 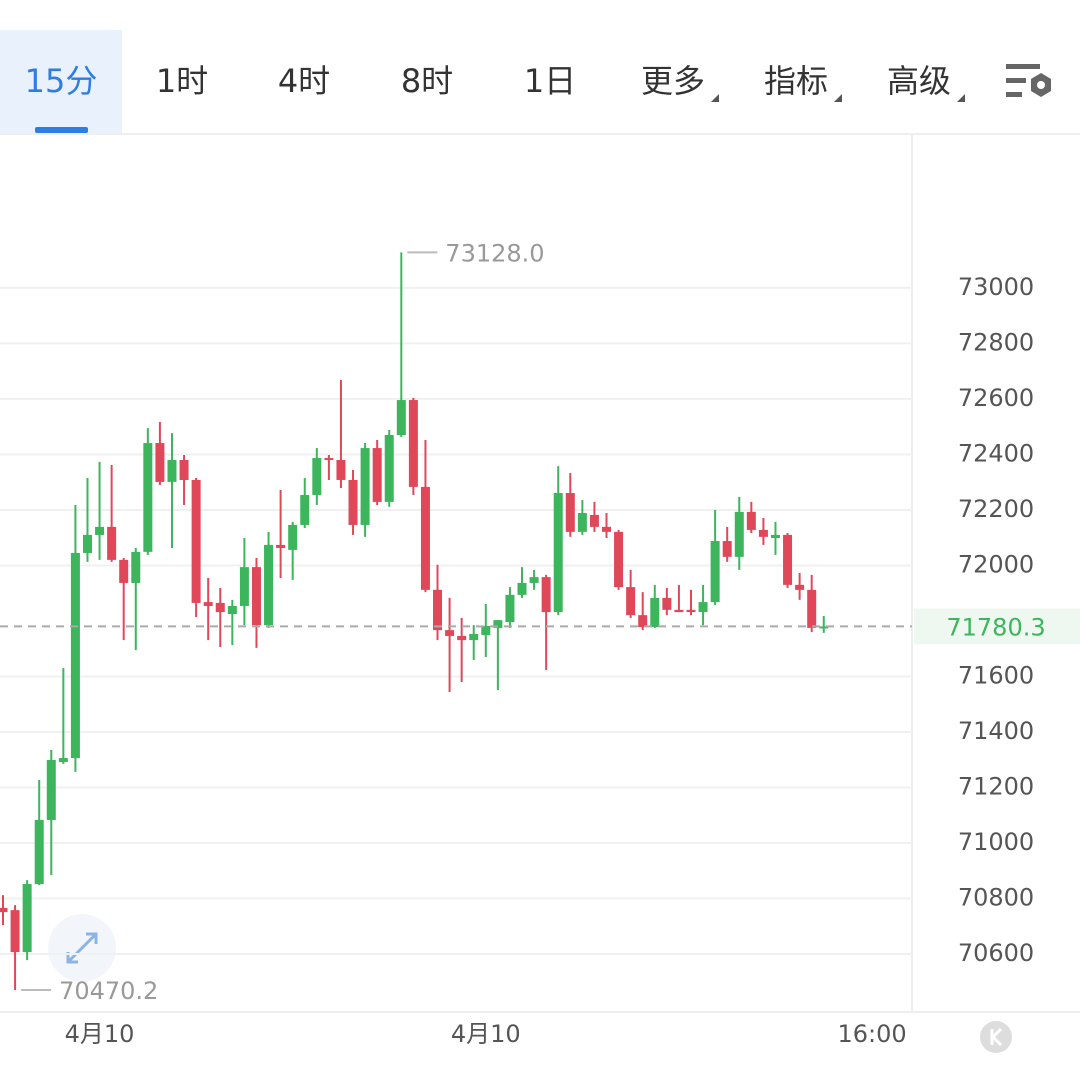 I want to click on k-button, so click(x=996, y=1037).